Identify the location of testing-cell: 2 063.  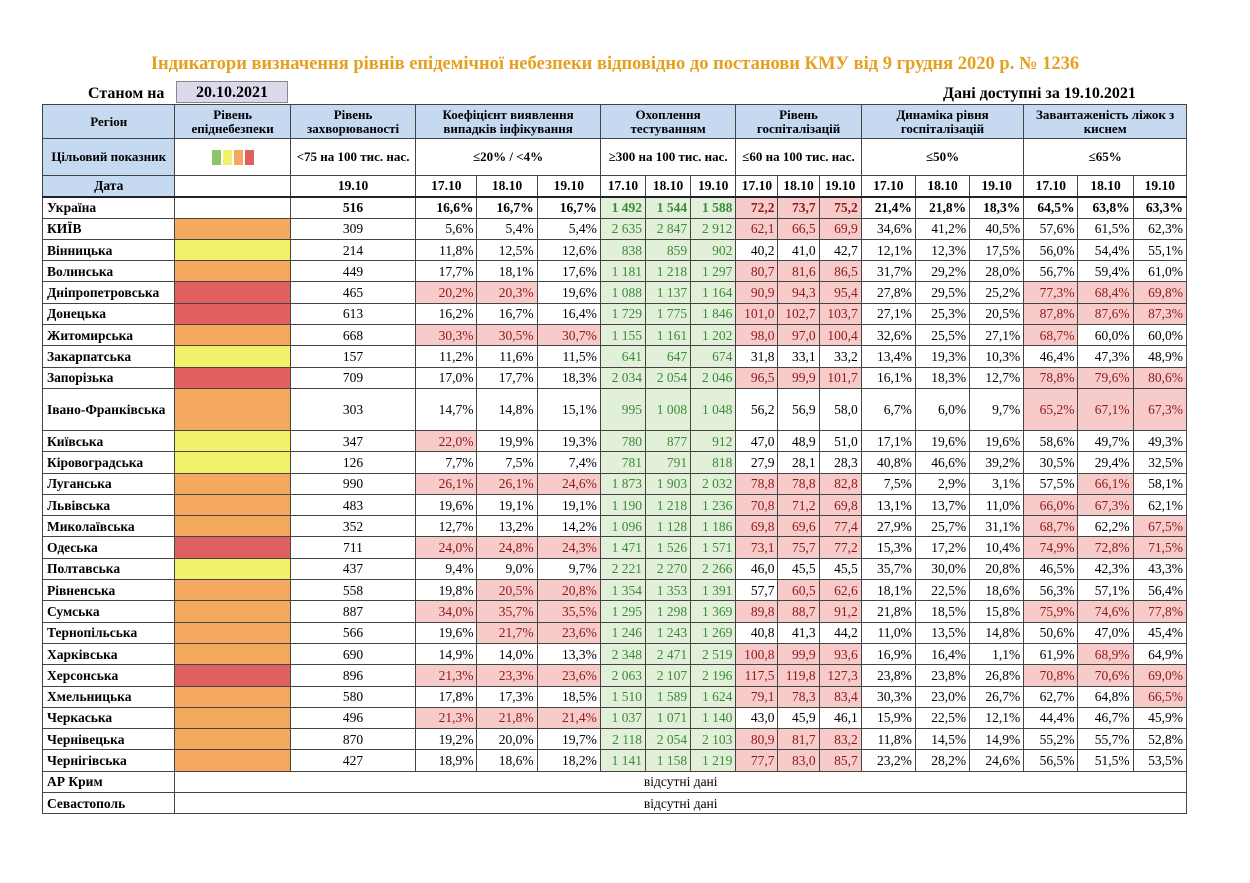
(623, 675).